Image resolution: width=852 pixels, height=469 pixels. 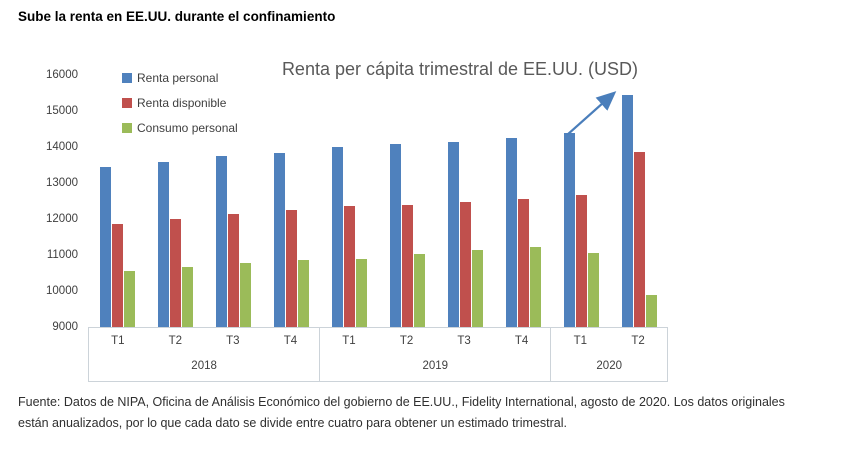 What do you see at coordinates (62, 183) in the screenshot?
I see `y-tick-label: 13000` at bounding box center [62, 183].